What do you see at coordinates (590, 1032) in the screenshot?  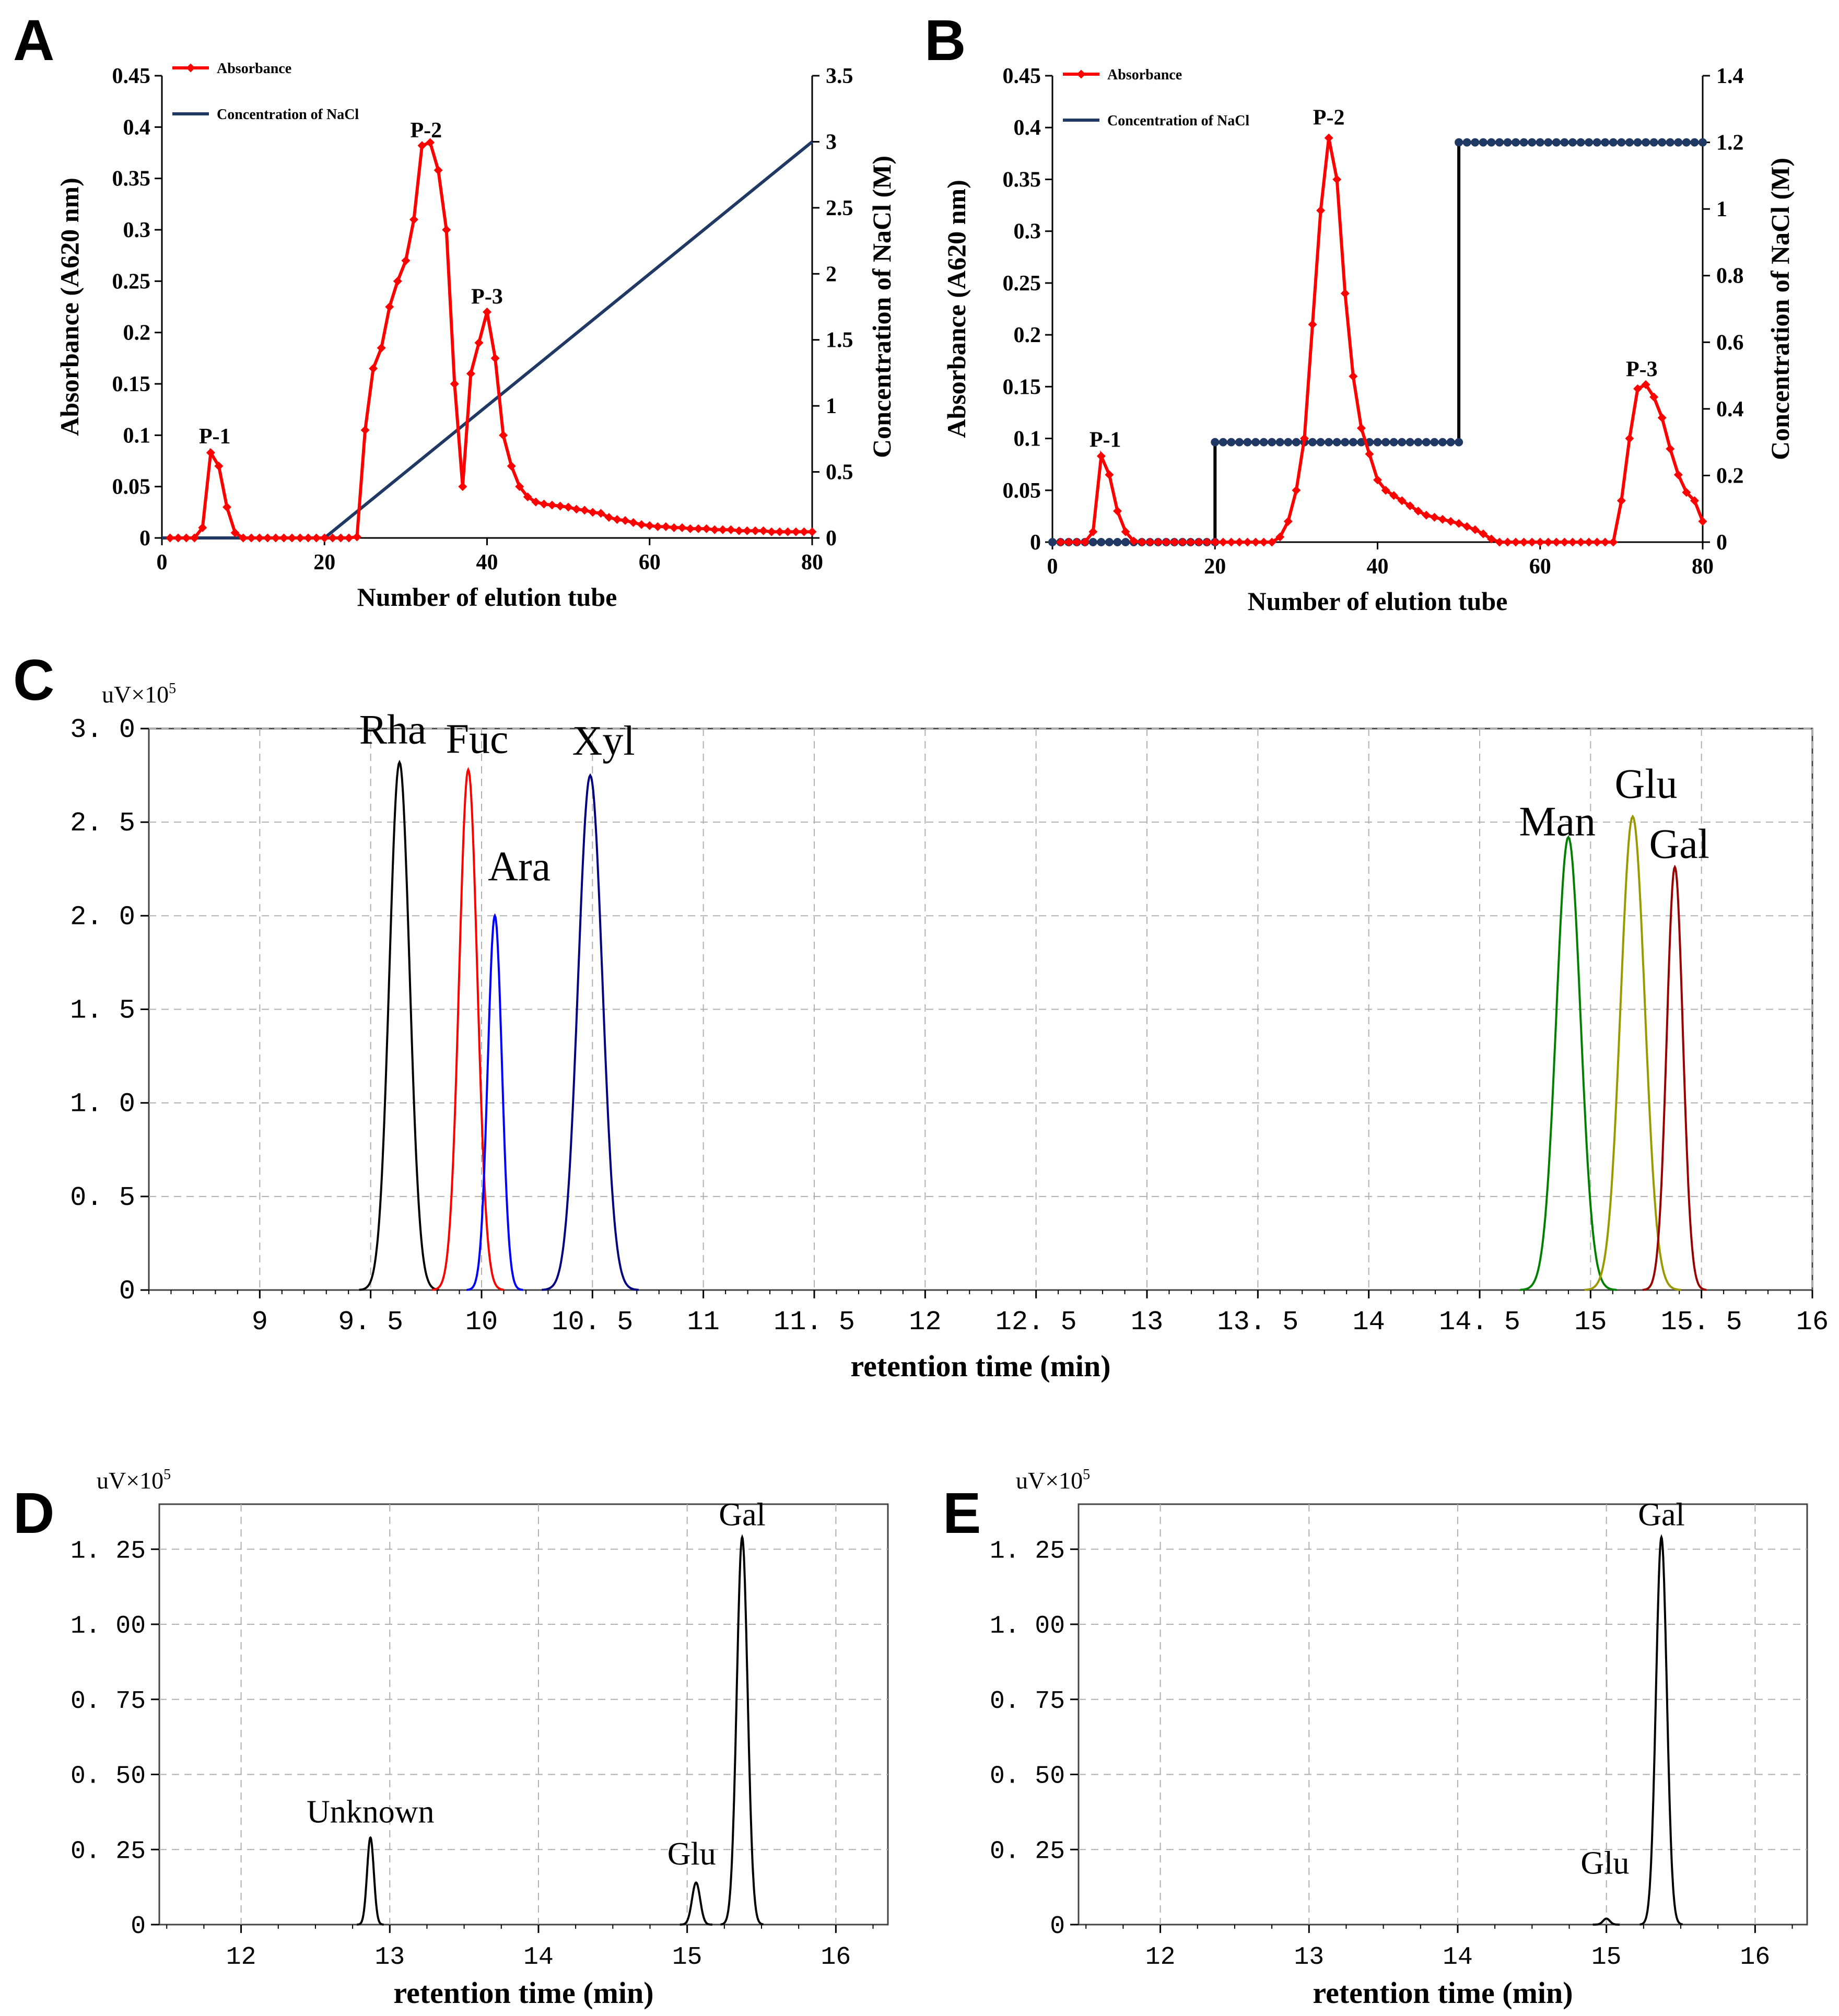 I see `peak-trace-xyl` at bounding box center [590, 1032].